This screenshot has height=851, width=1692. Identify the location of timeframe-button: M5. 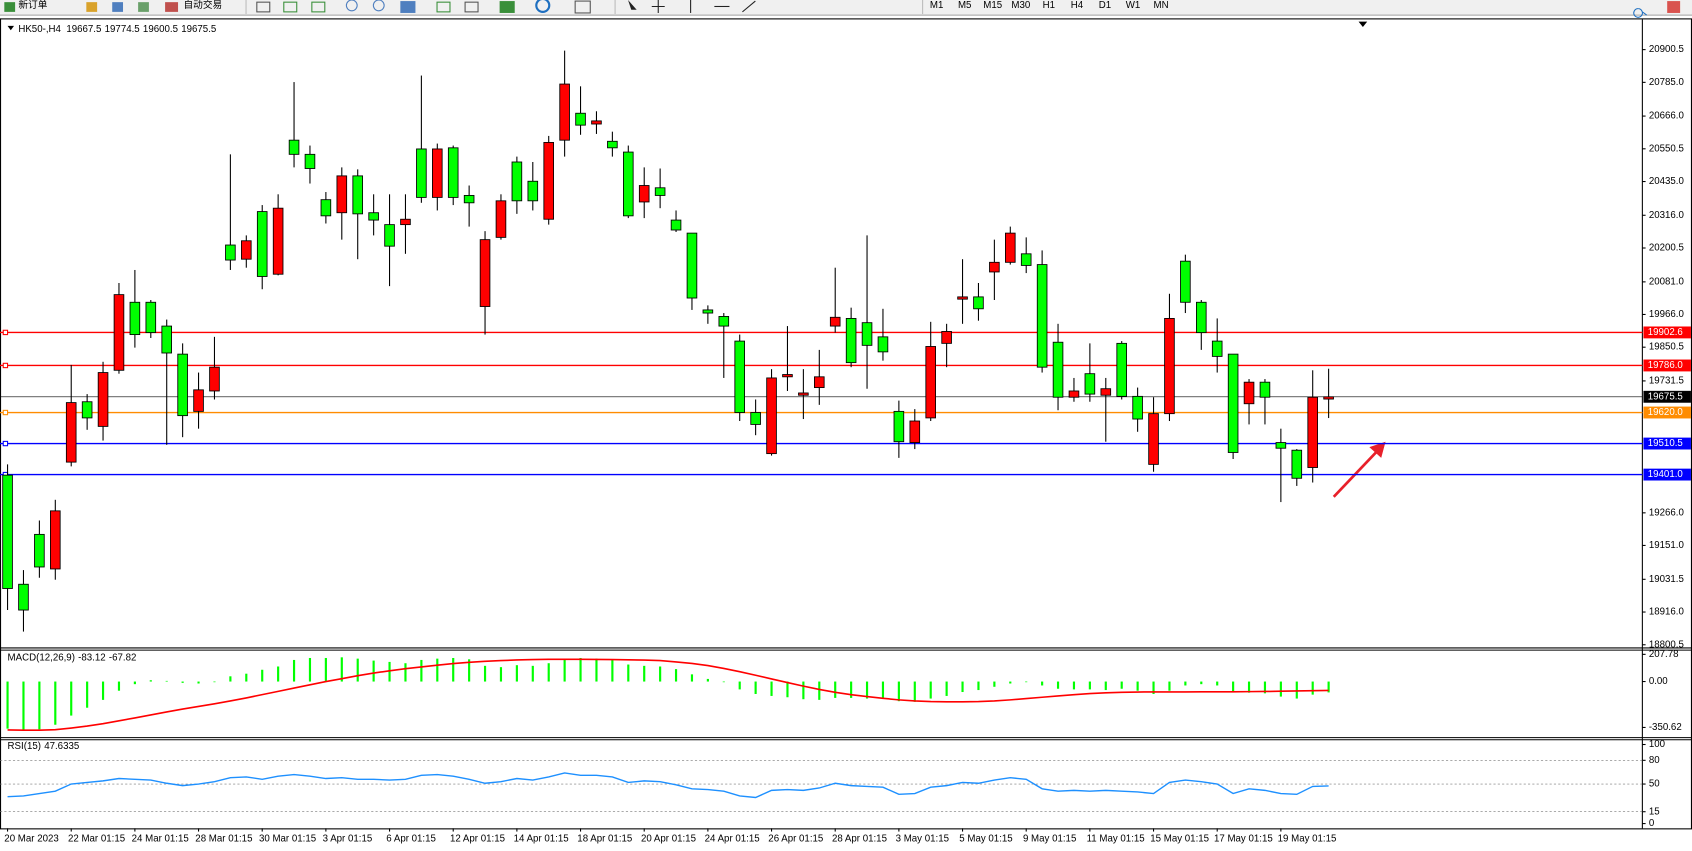
(964, 5).